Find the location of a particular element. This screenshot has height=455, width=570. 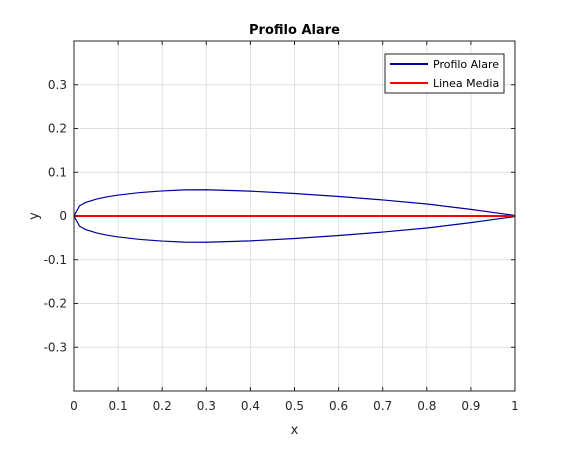

x-tick-label: 0.4 is located at coordinates (250, 406).